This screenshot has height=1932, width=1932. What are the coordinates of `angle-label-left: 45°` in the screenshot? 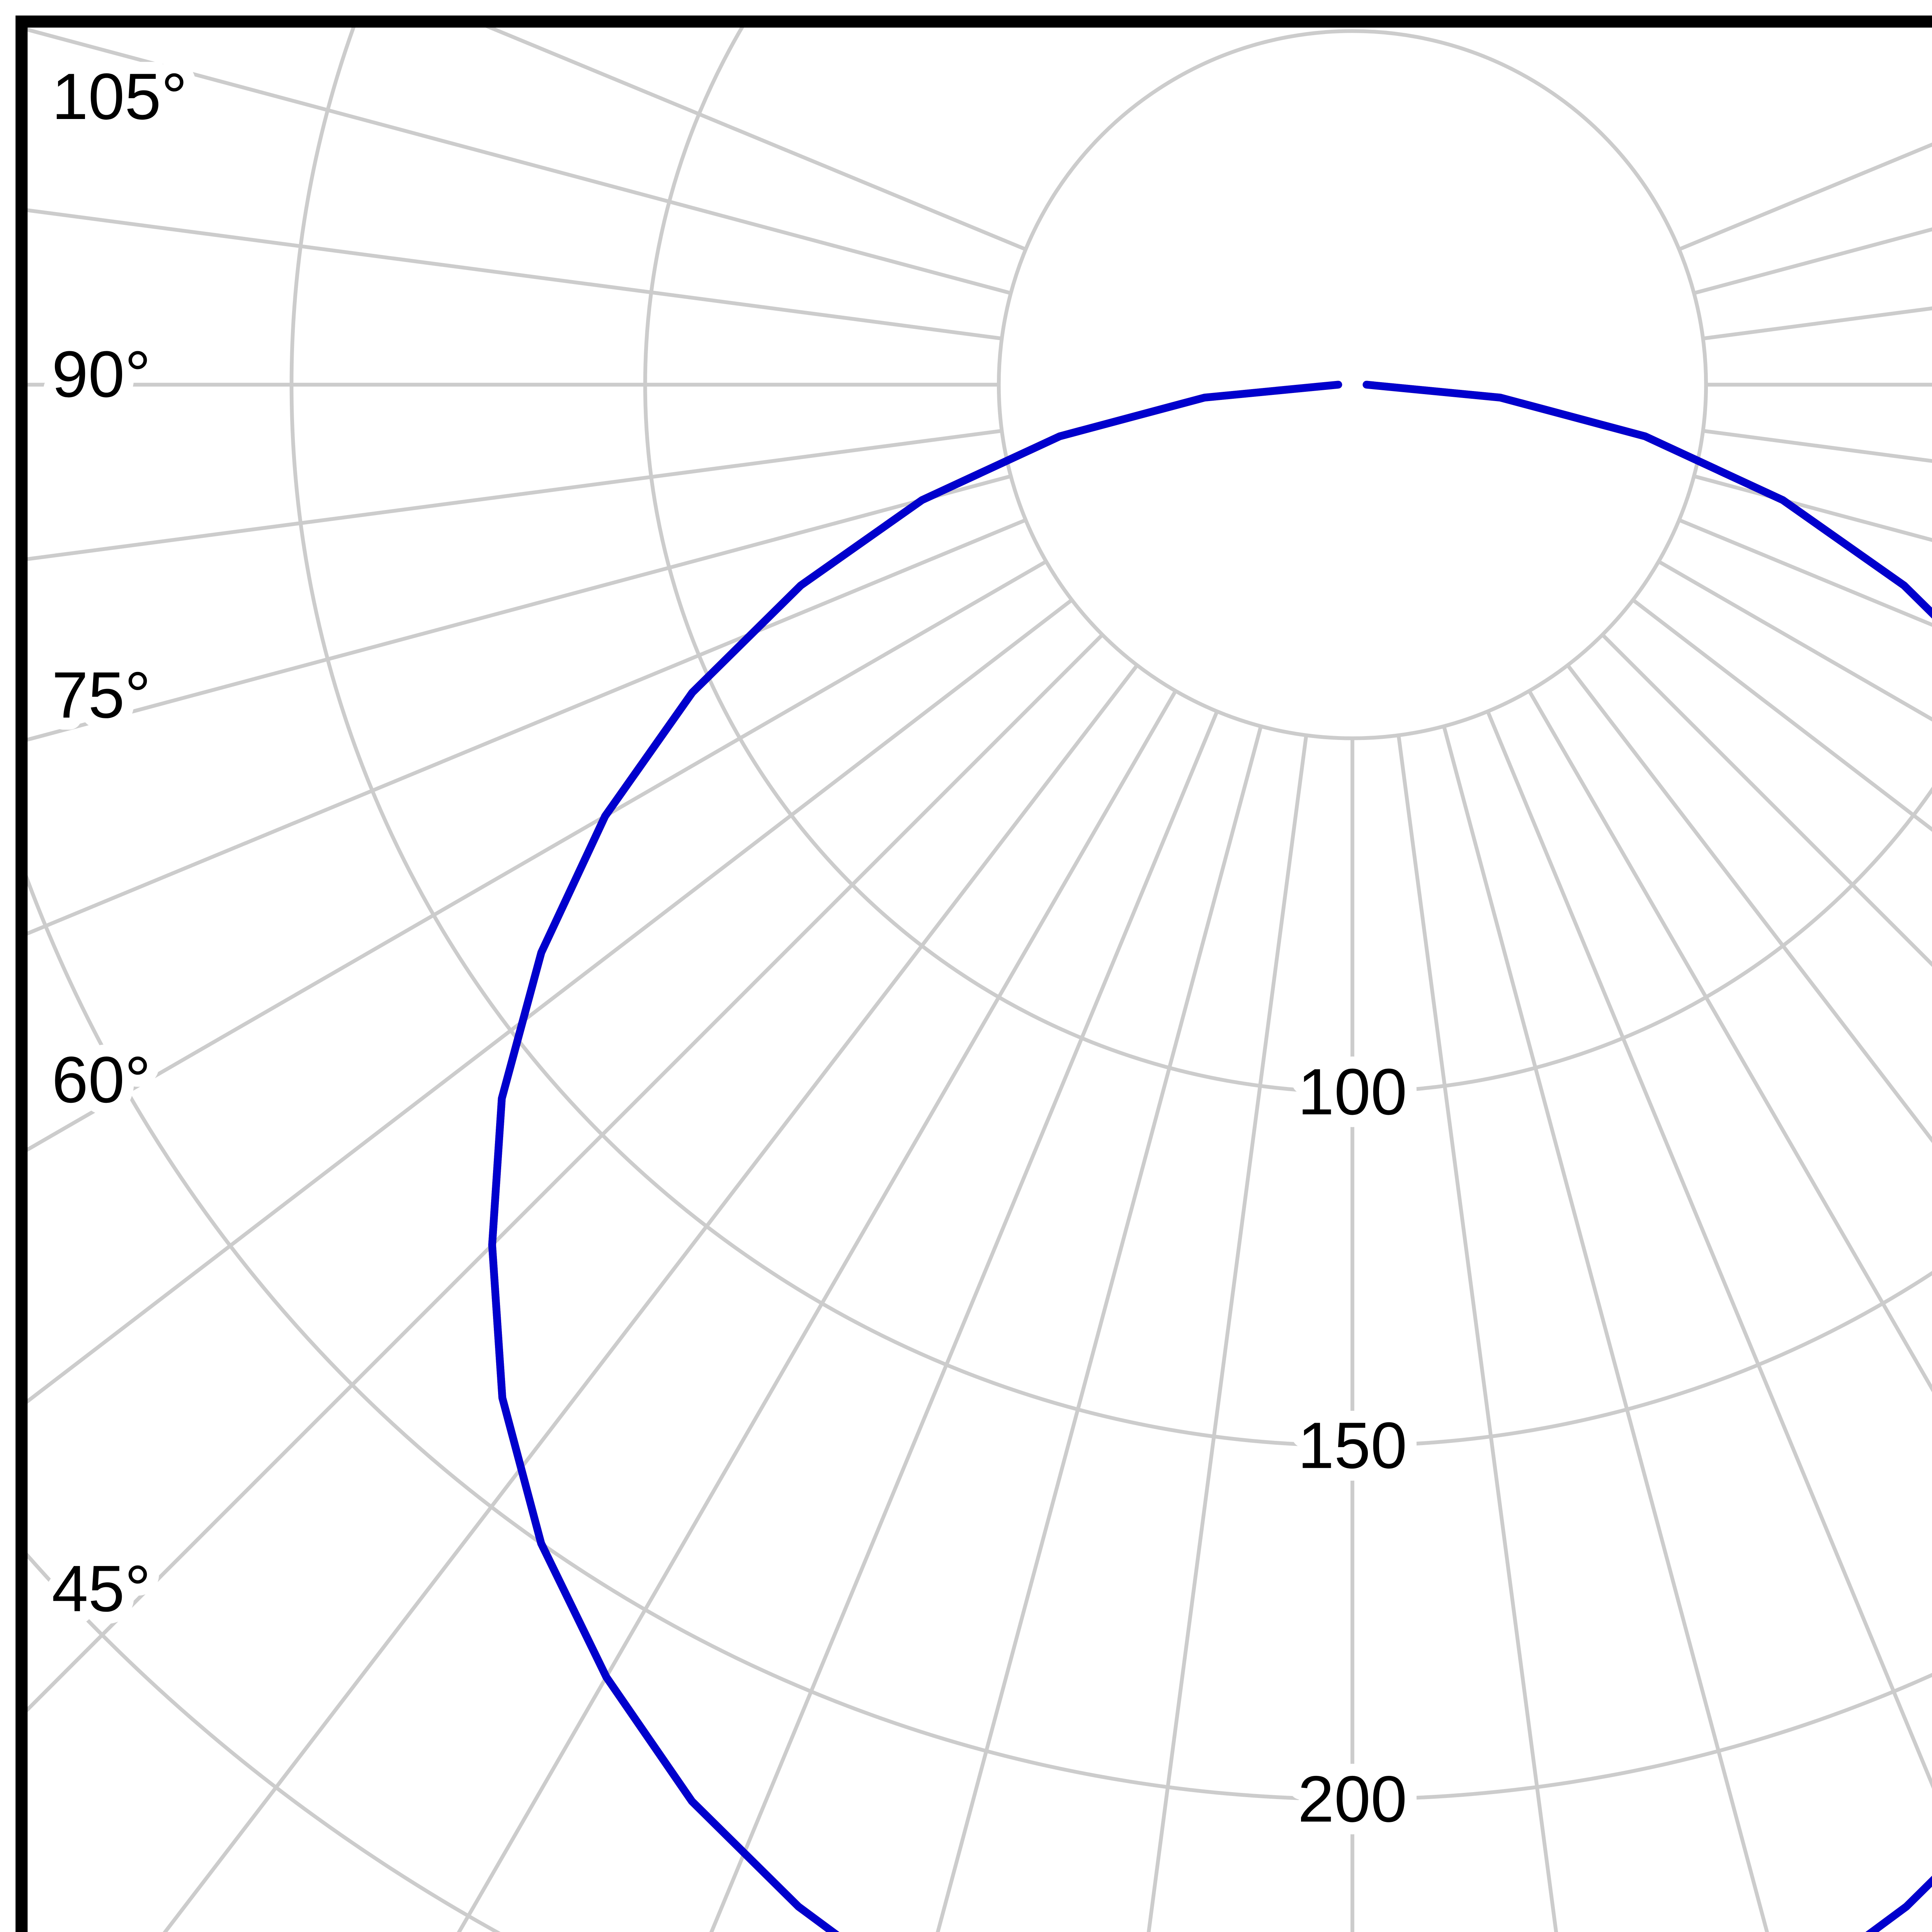 It's located at (102, 1588).